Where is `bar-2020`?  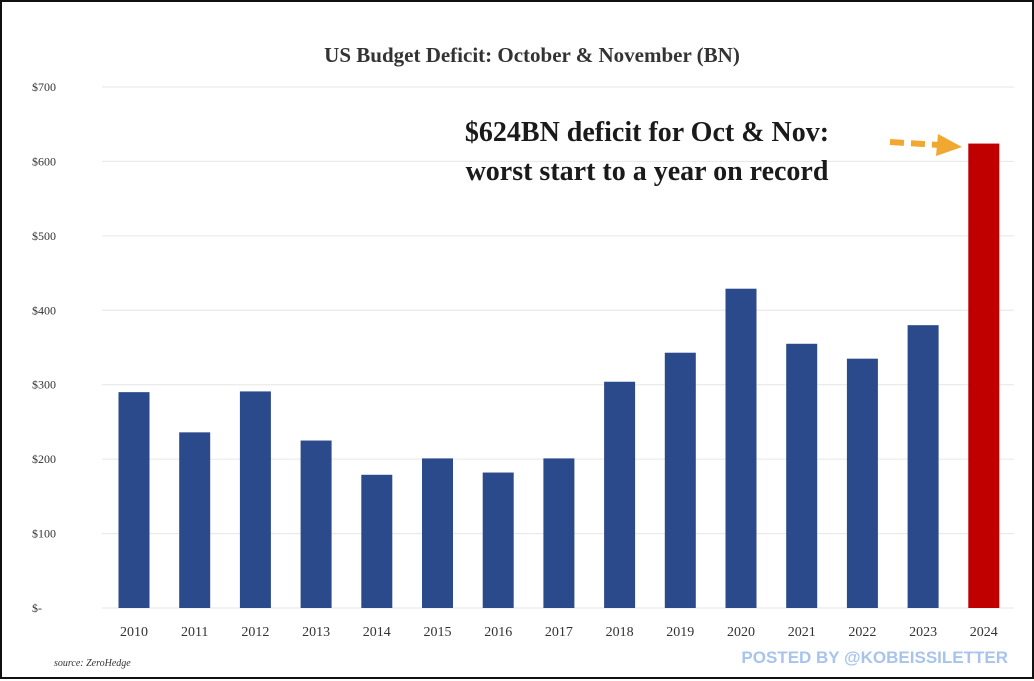 bar-2020 is located at coordinates (741, 448).